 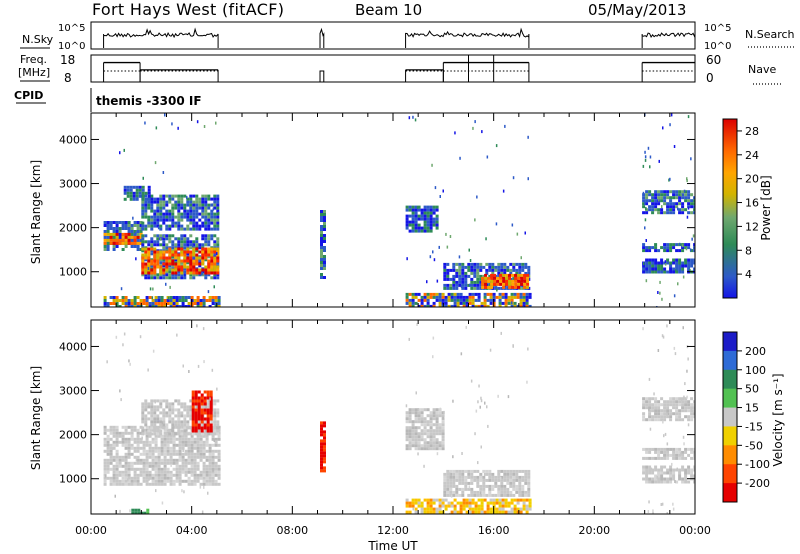 What do you see at coordinates (594, 530) in the screenshot?
I see `x-tick-label-5: 20:00` at bounding box center [594, 530].